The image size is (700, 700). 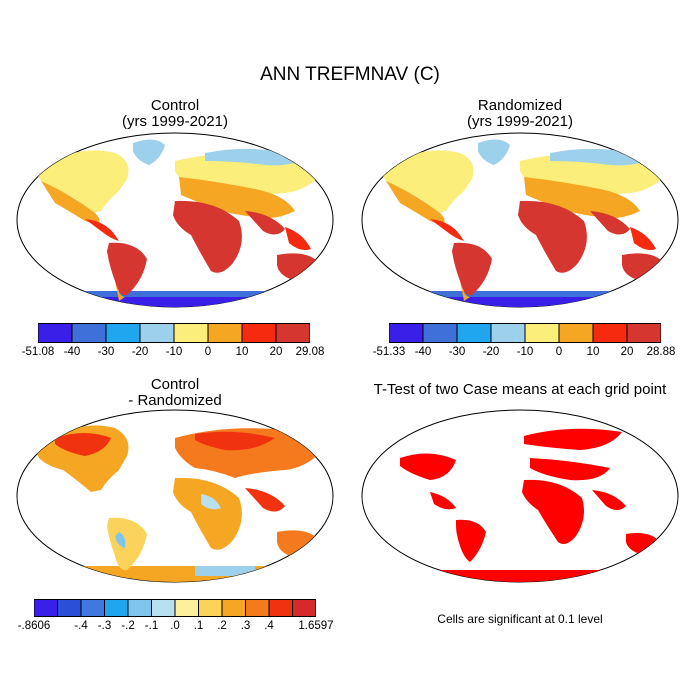 I want to click on control-title: Control, so click(x=175, y=105).